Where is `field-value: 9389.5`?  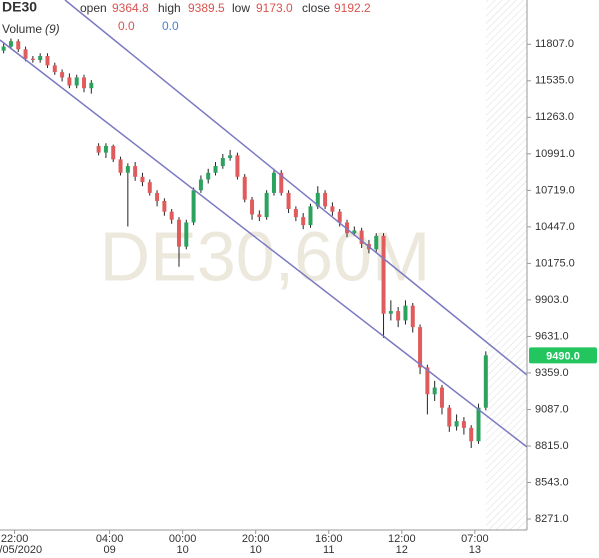
field-value: 9389.5 is located at coordinates (206, 8).